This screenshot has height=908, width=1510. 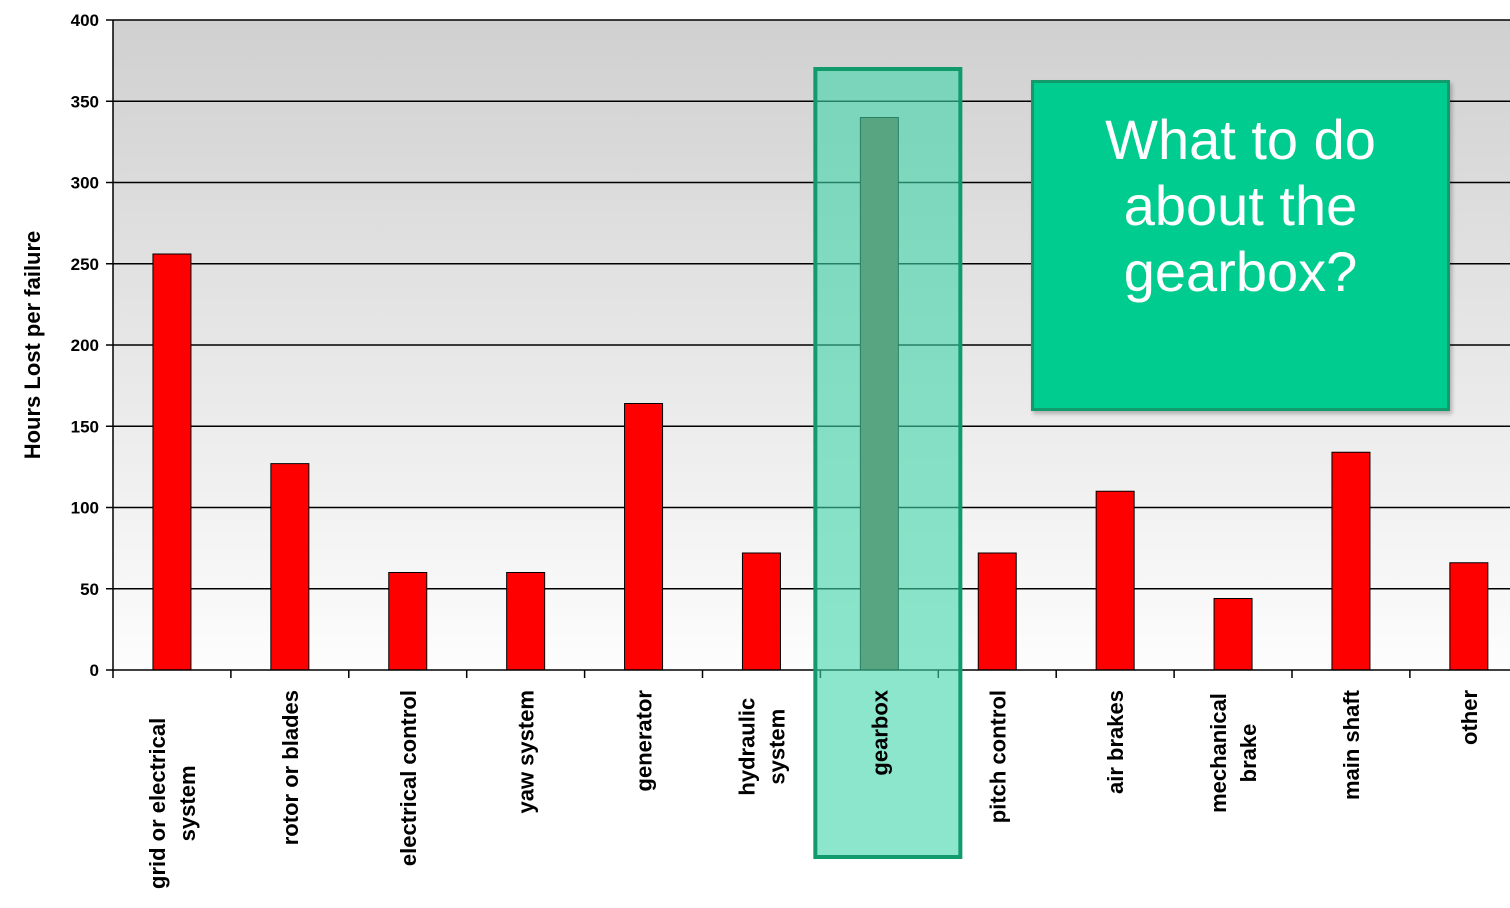 I want to click on x-tick-label-line: main shaft, so click(x=1351, y=744).